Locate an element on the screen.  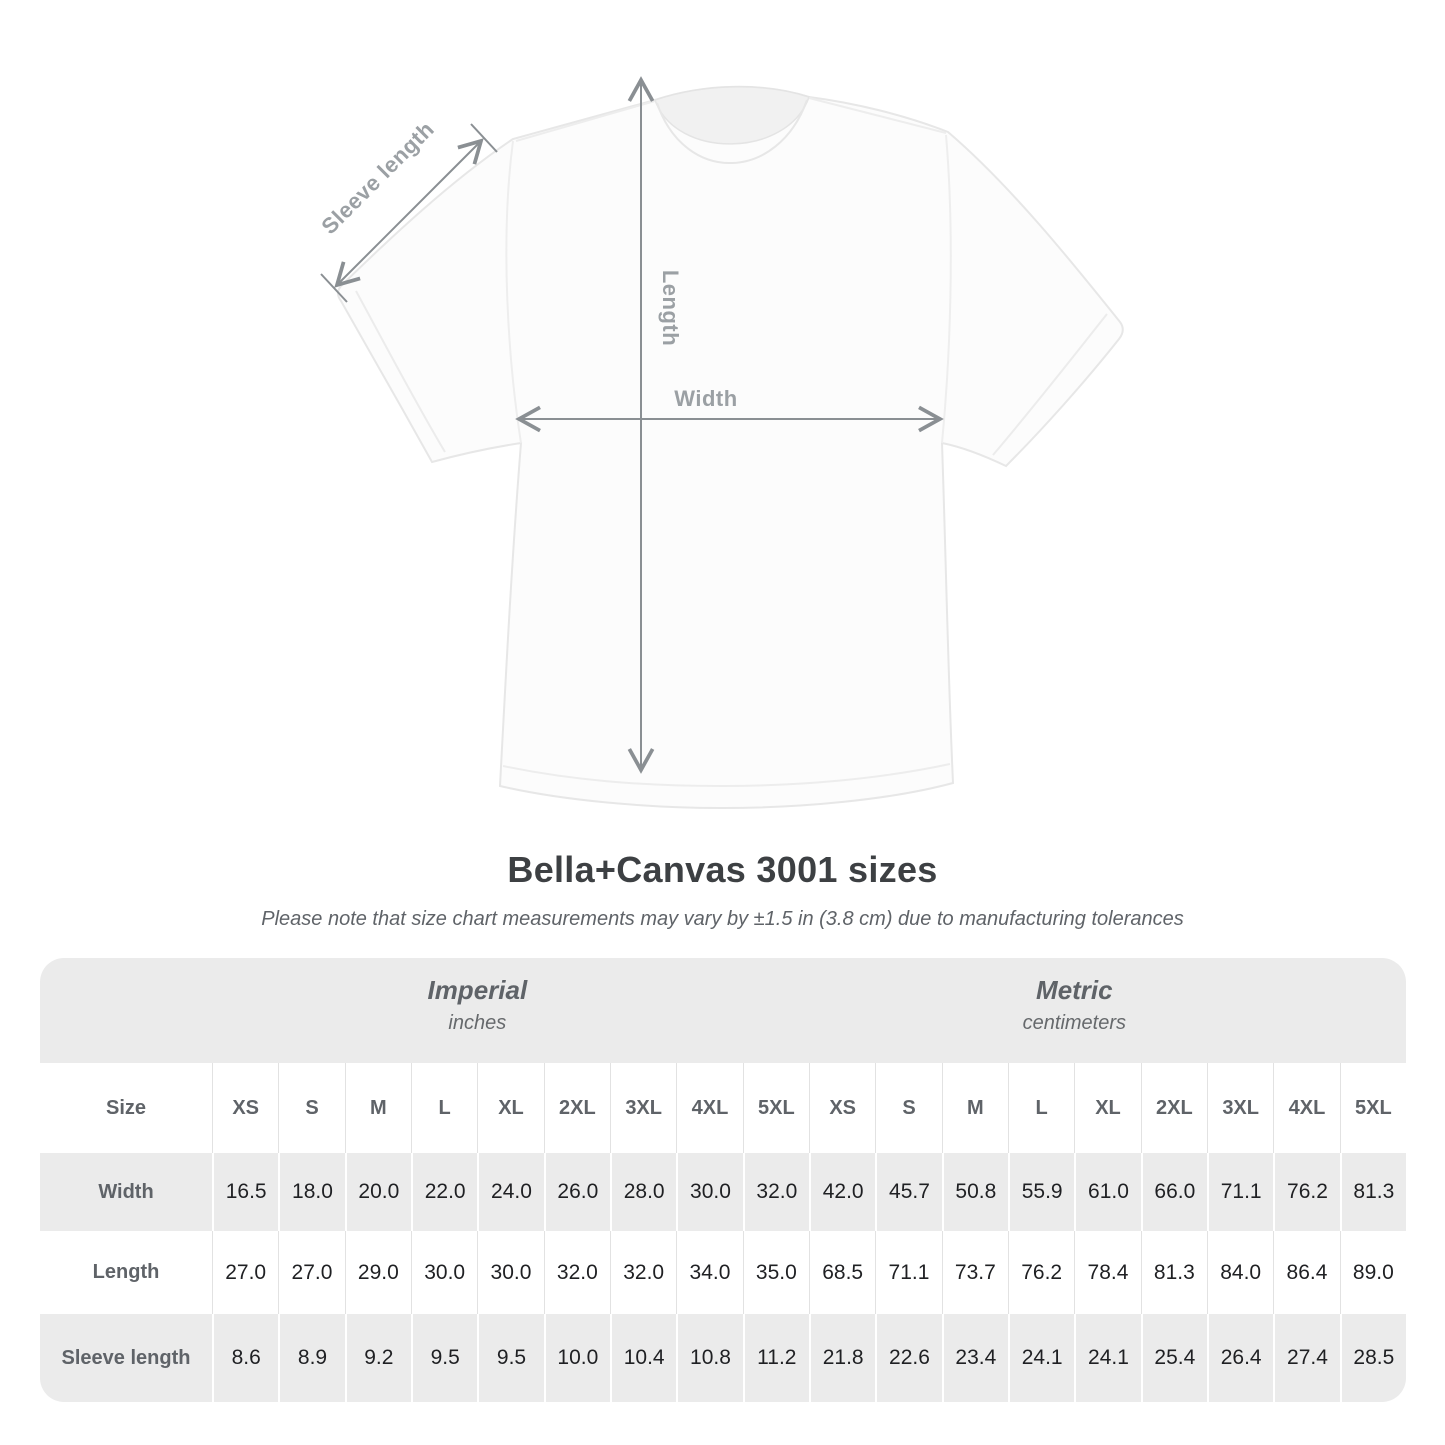
width-imperial-xs: 16.5 is located at coordinates (245, 1192).